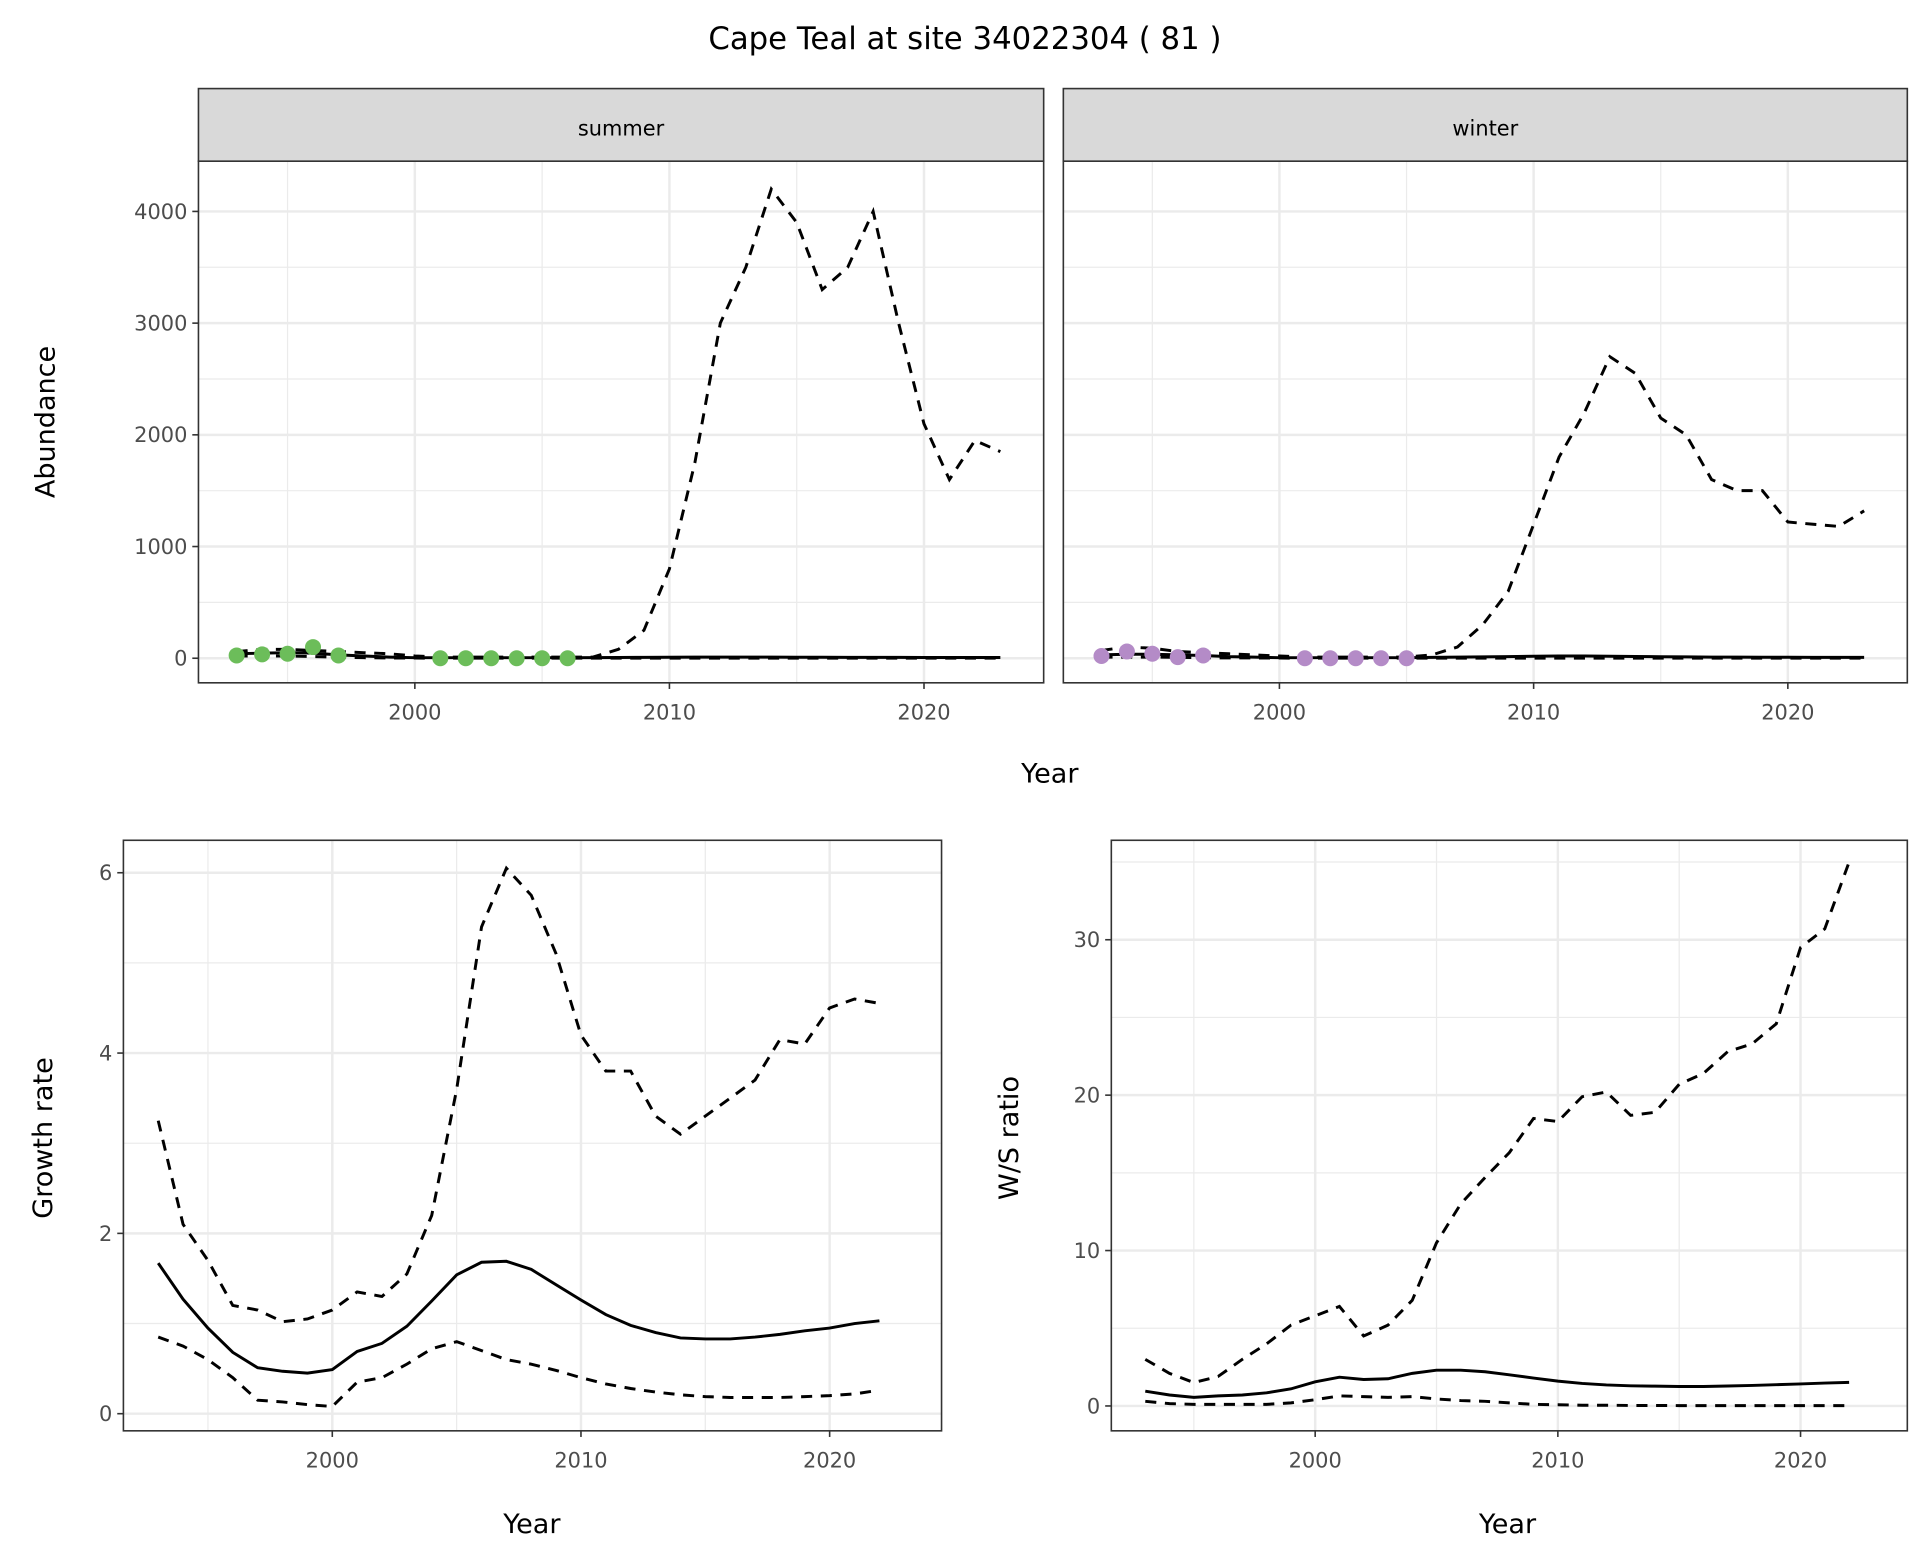  What do you see at coordinates (1087, 1096) in the screenshot?
I see `y-tick-label: 20` at bounding box center [1087, 1096].